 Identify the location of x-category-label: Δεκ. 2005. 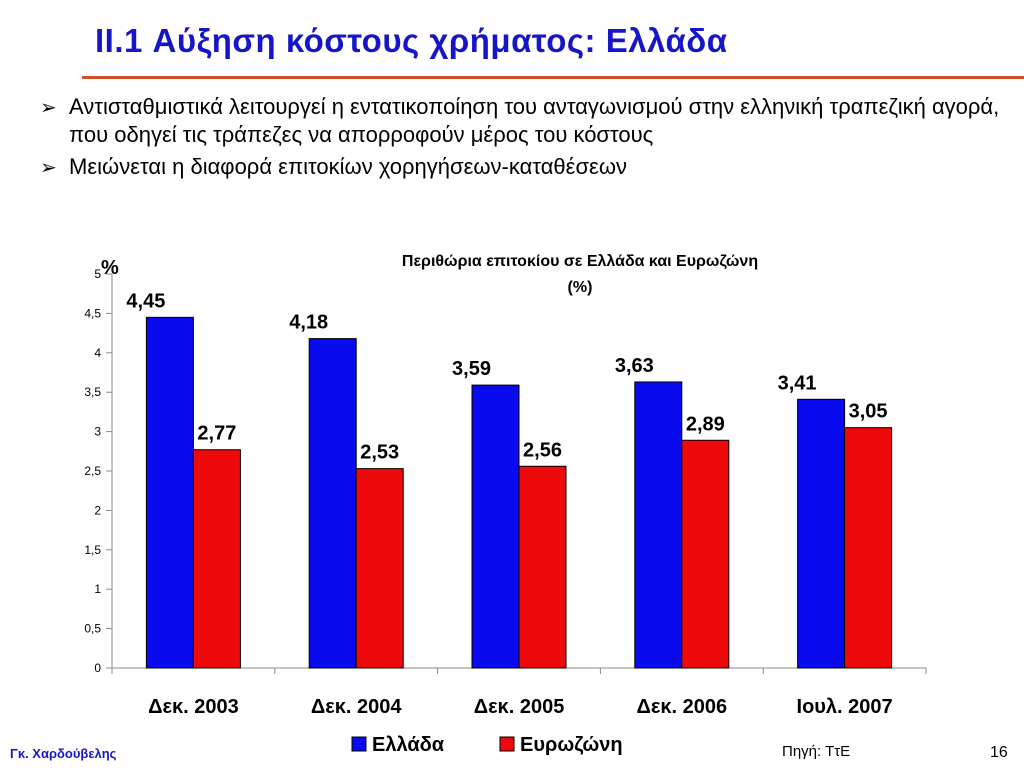
(519, 707).